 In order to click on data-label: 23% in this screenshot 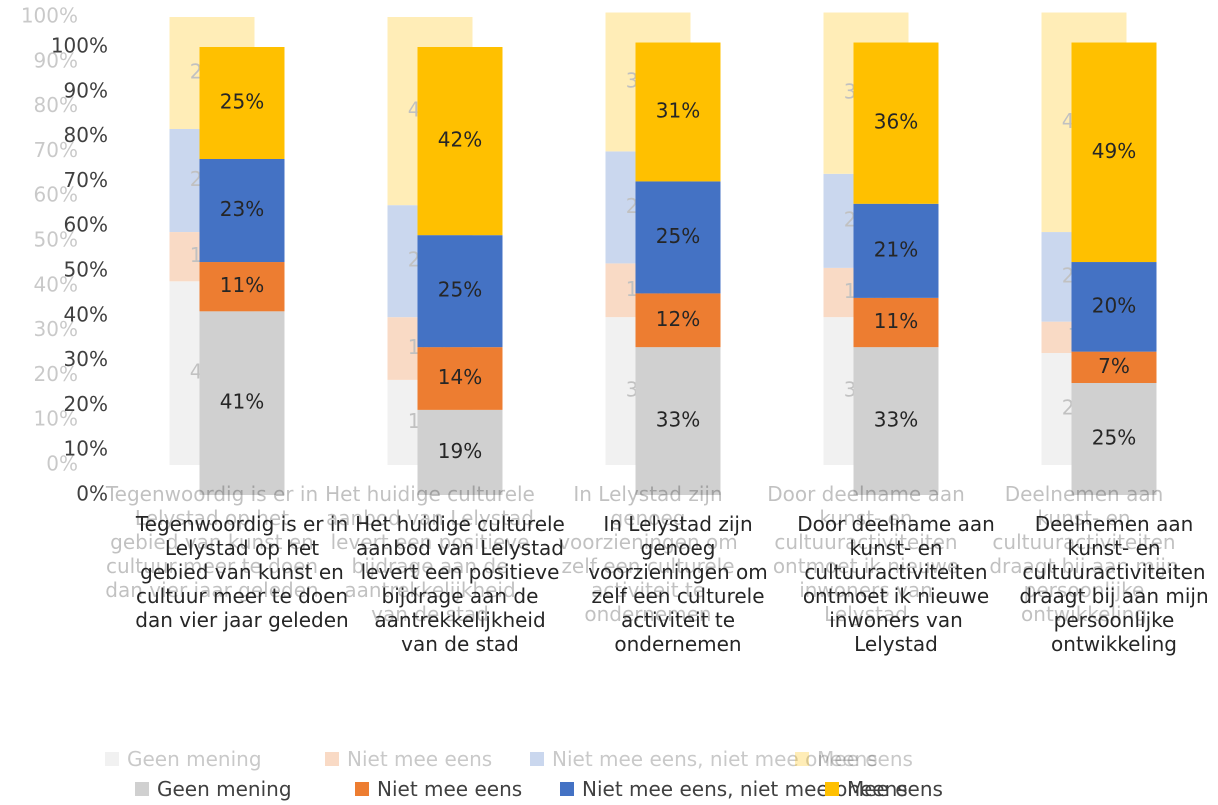, I will do `click(242, 209)`.